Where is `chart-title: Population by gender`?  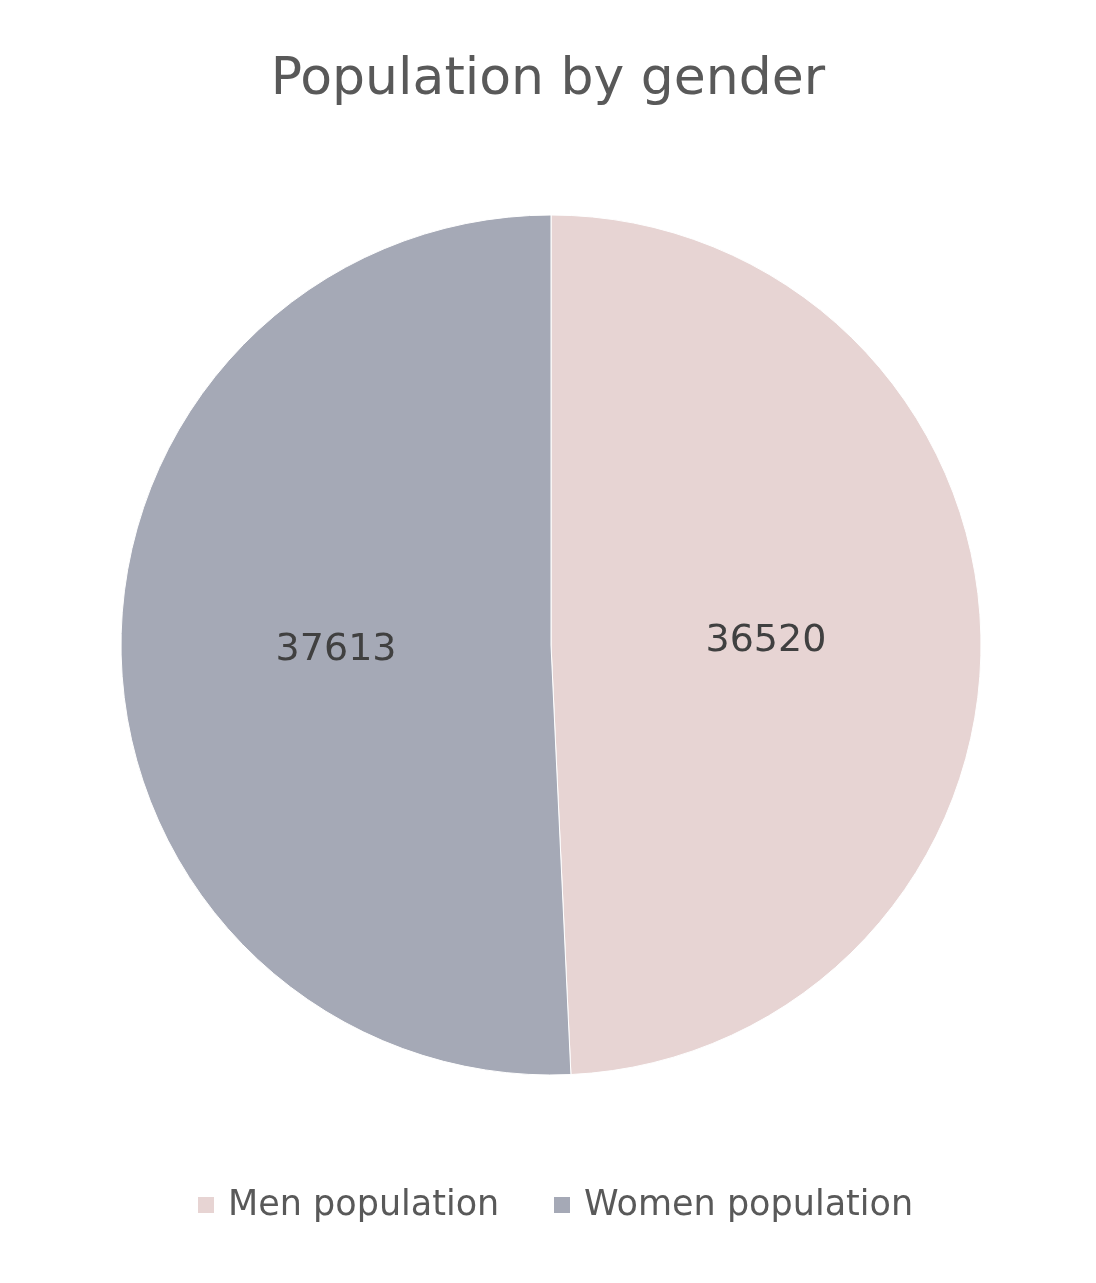
chart-title: Population by gender is located at coordinates (548, 76).